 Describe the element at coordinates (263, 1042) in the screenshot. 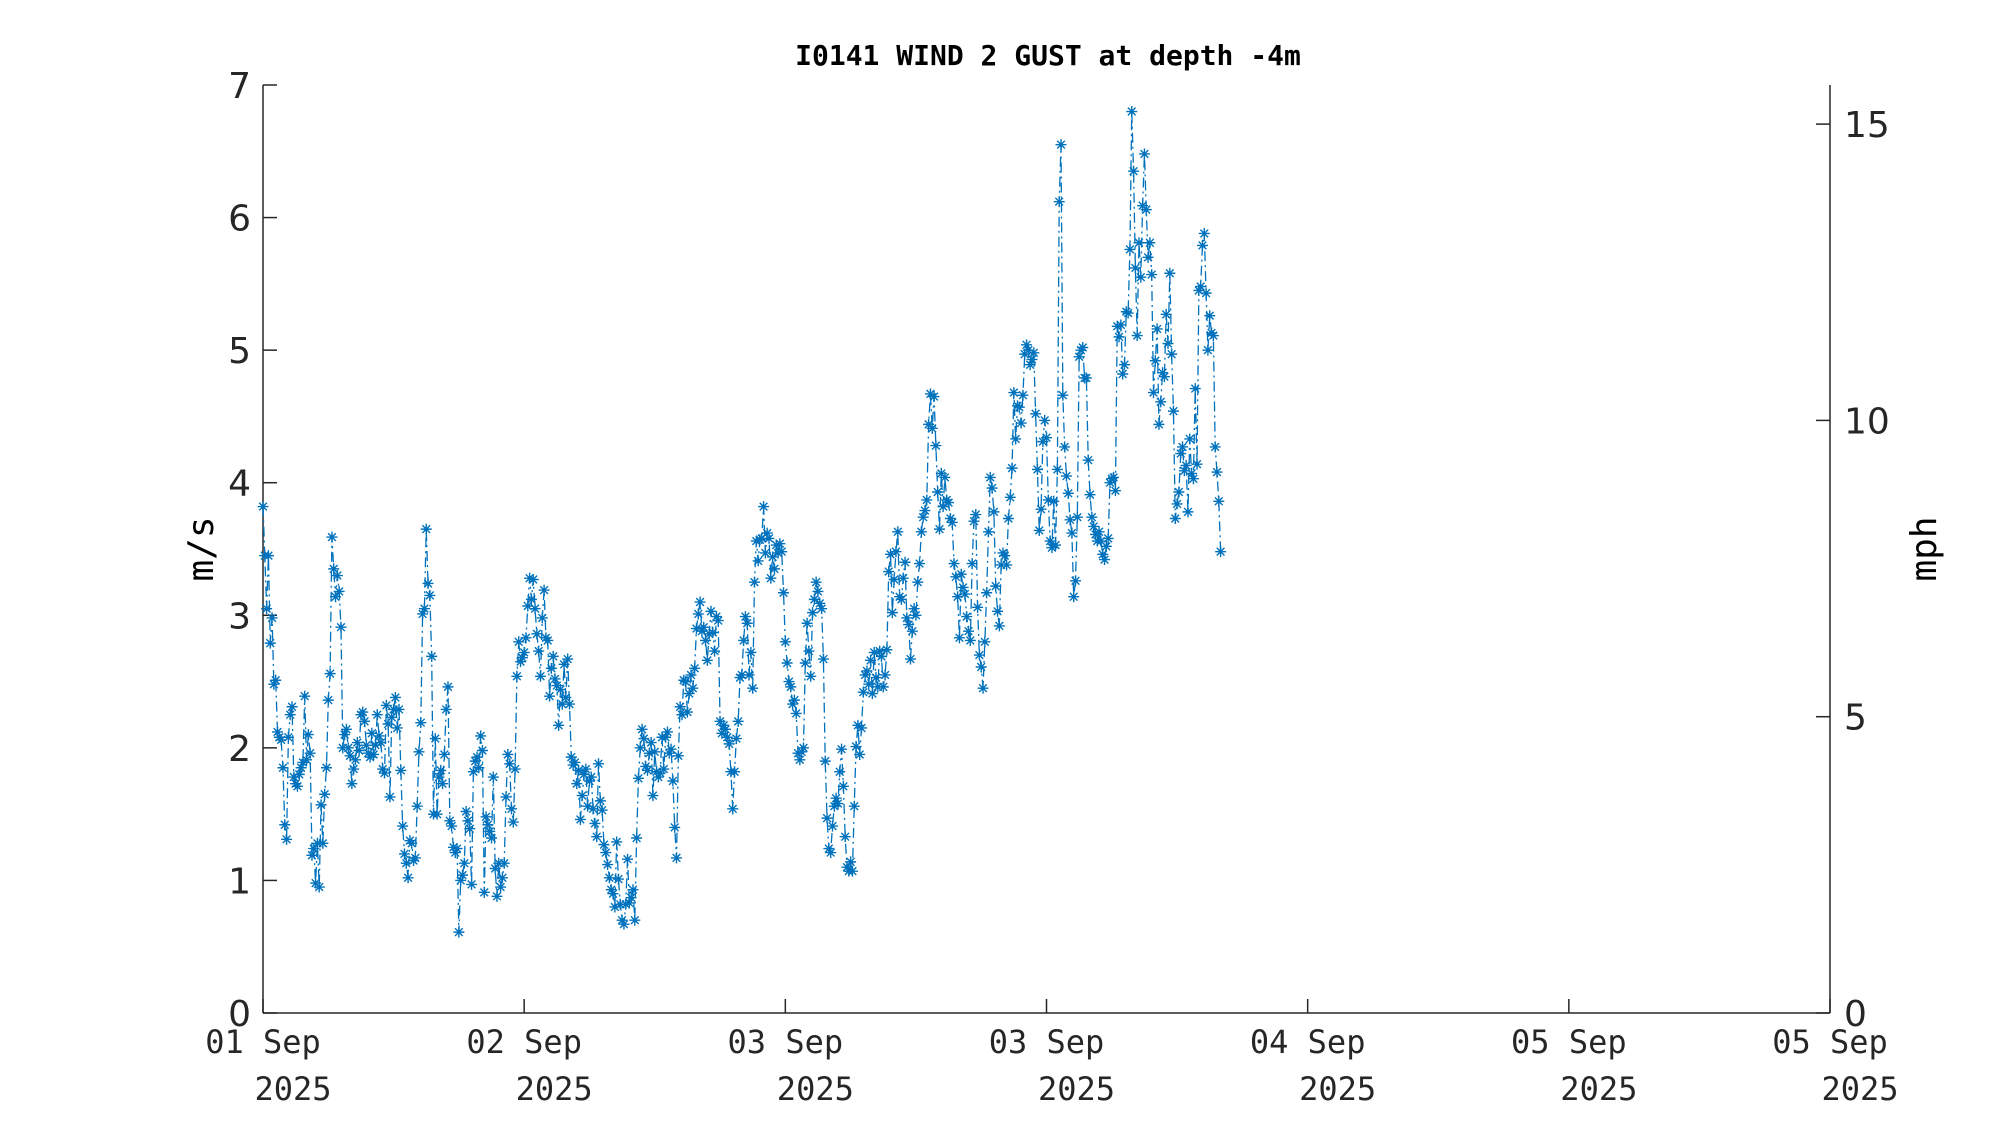

I see `x-tick-label-day: 01 Sep` at that location.